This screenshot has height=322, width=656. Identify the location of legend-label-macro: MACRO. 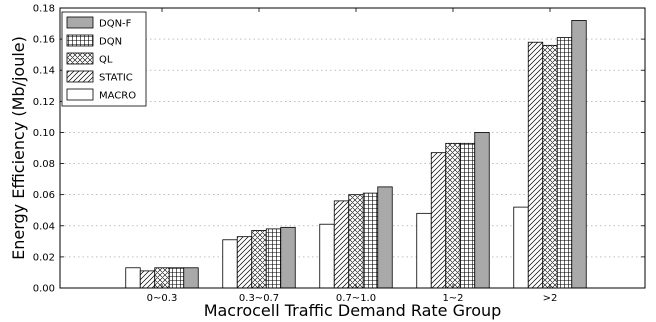
(117, 96).